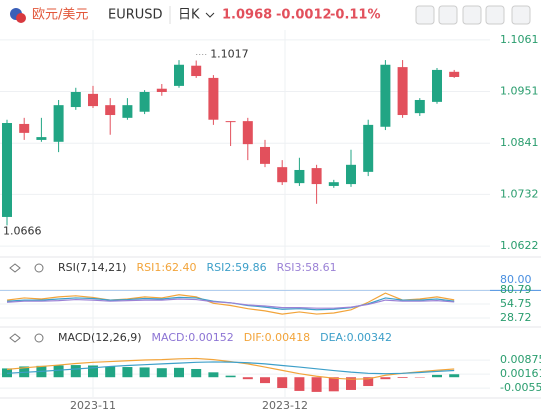 The image size is (541, 419). What do you see at coordinates (189, 15) in the screenshot?
I see `period: 日K` at bounding box center [189, 15].